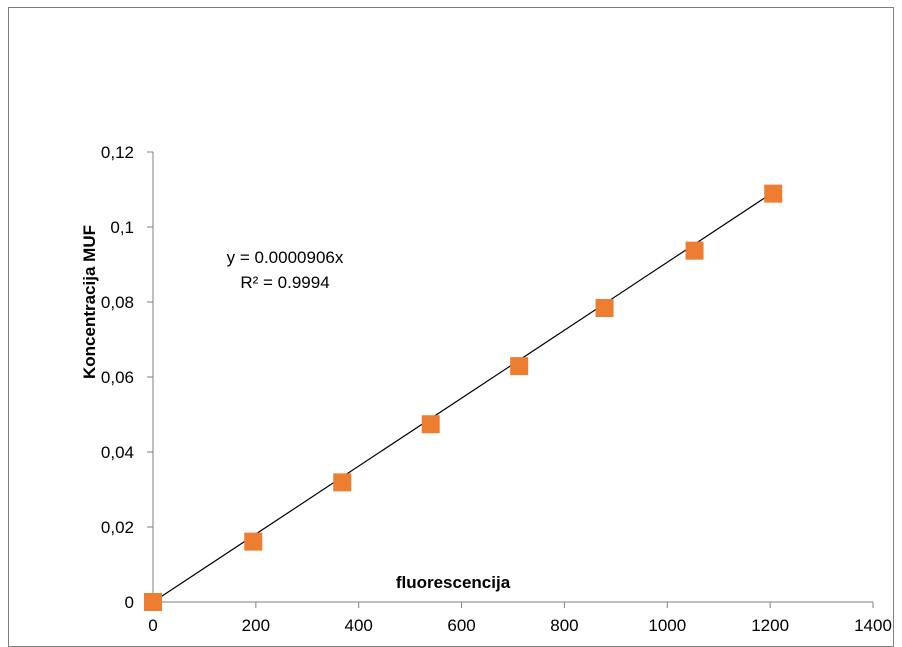 This screenshot has height=647, width=902. I want to click on x-tick-label: 0, so click(152, 625).